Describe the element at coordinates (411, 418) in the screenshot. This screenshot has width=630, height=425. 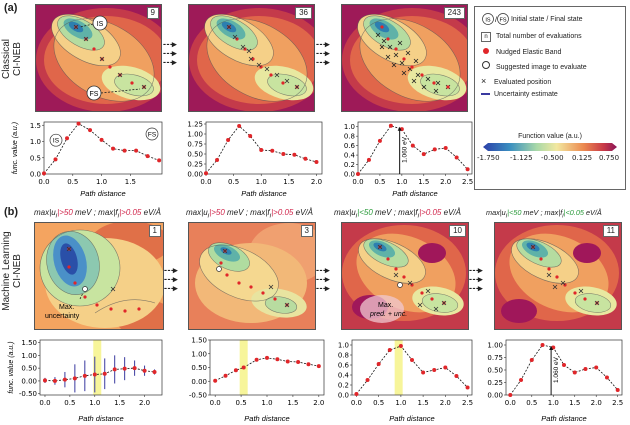
I see `x-axis-label: Path distance` at that location.